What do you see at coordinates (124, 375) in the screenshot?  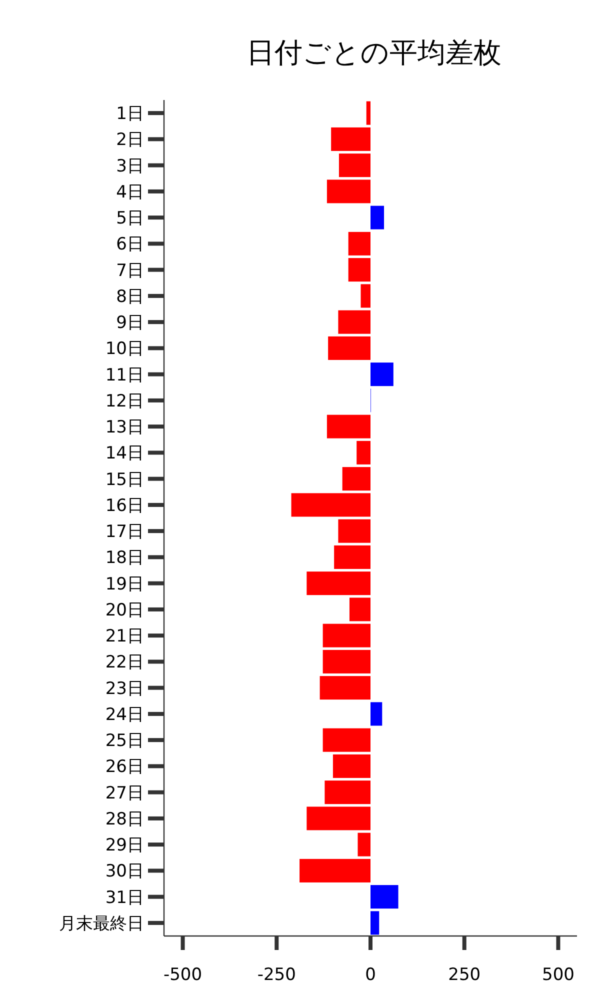 I see `y-tick-label: 11日` at bounding box center [124, 375].